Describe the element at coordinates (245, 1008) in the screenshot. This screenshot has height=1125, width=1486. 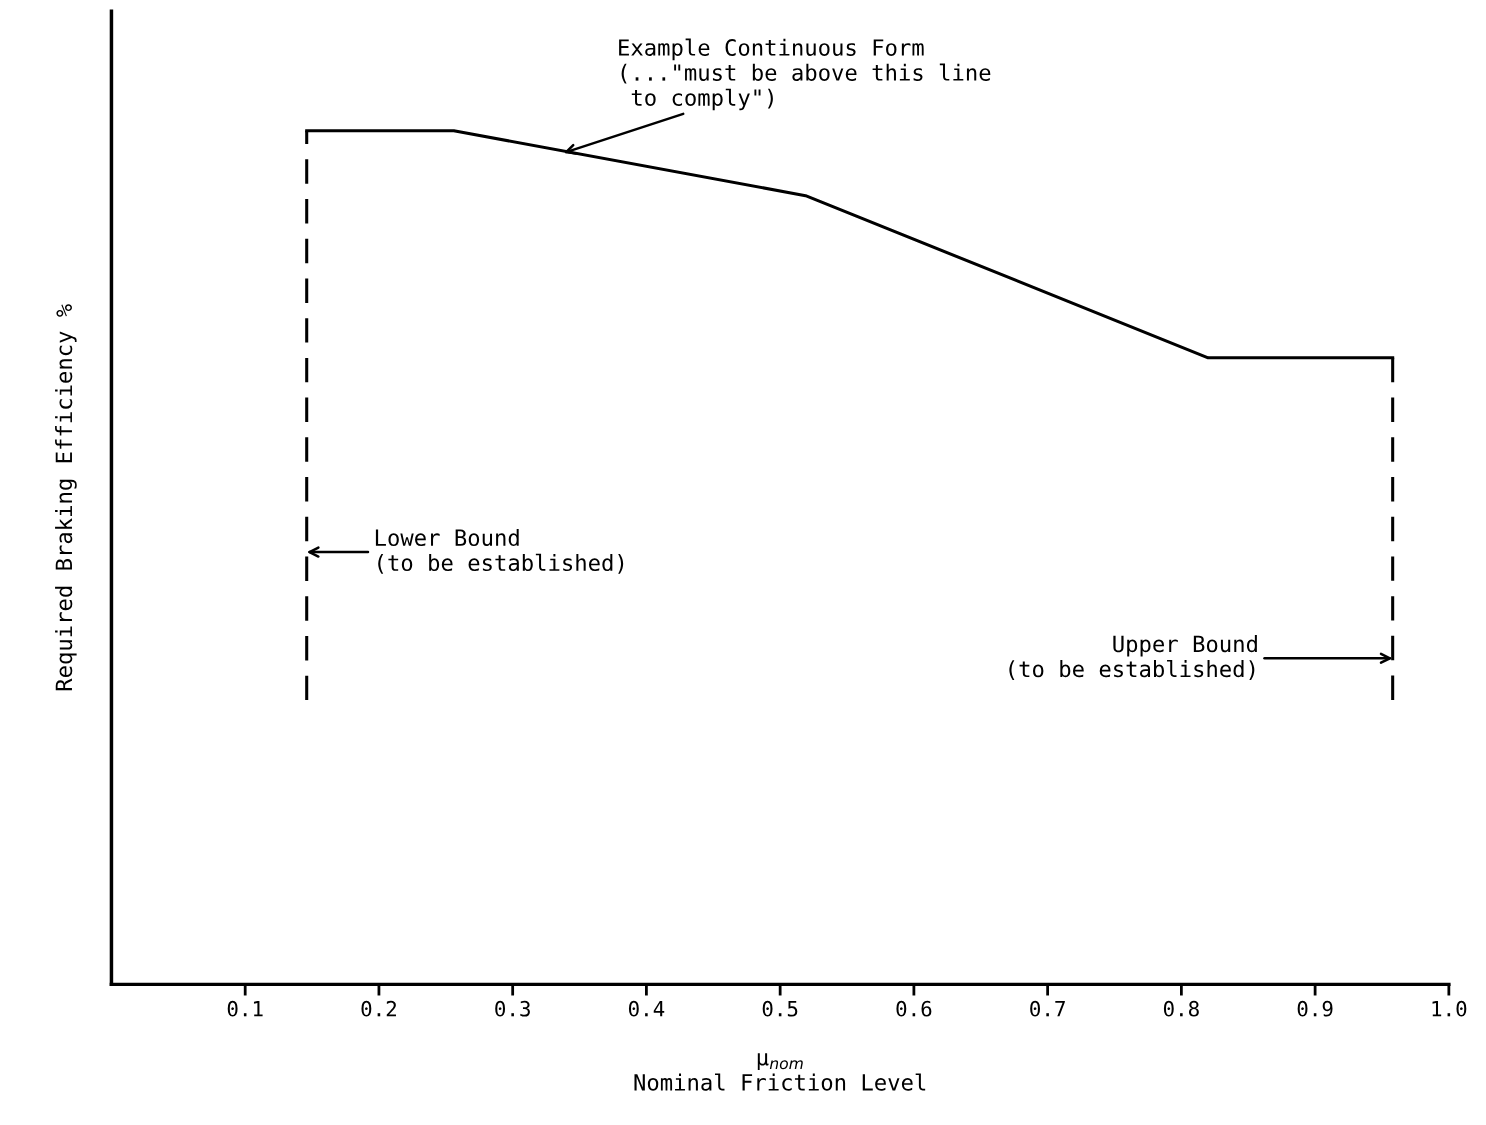
I see `x-tick-label: 0.1` at that location.